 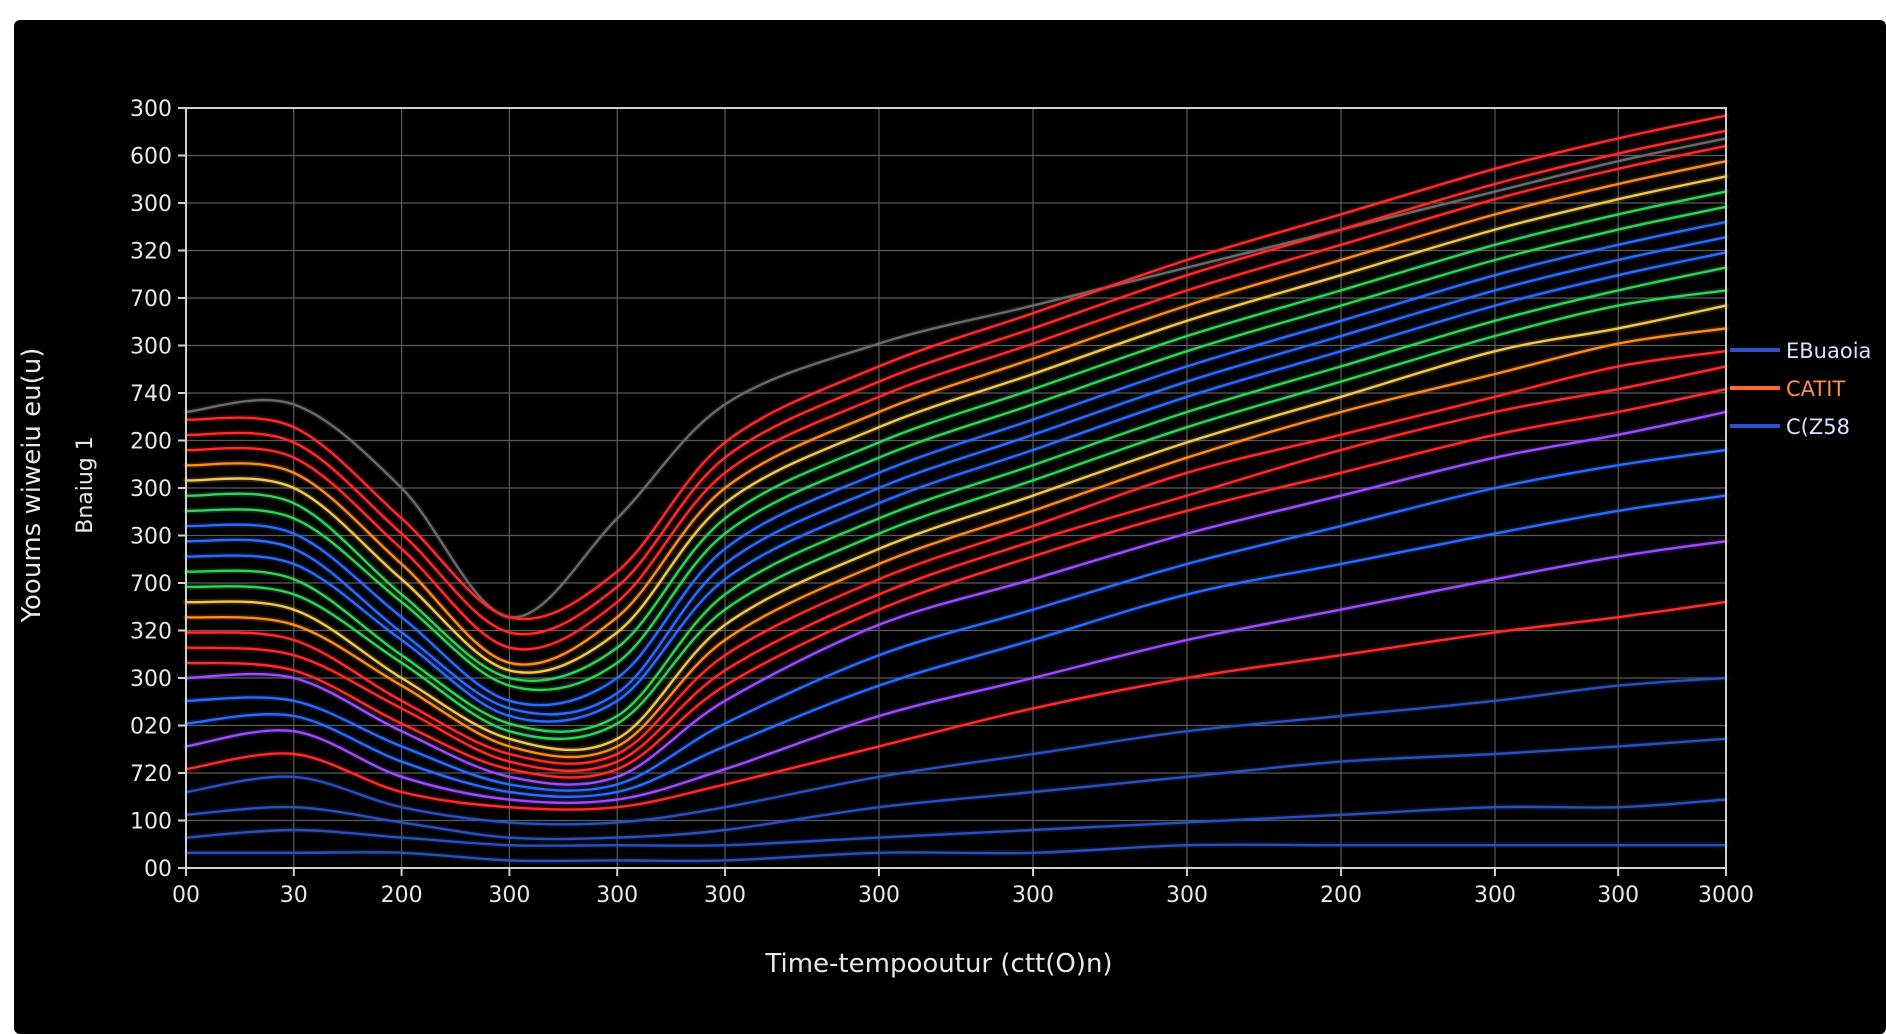 What do you see at coordinates (186, 895) in the screenshot?
I see `x-tick-label: 00` at bounding box center [186, 895].